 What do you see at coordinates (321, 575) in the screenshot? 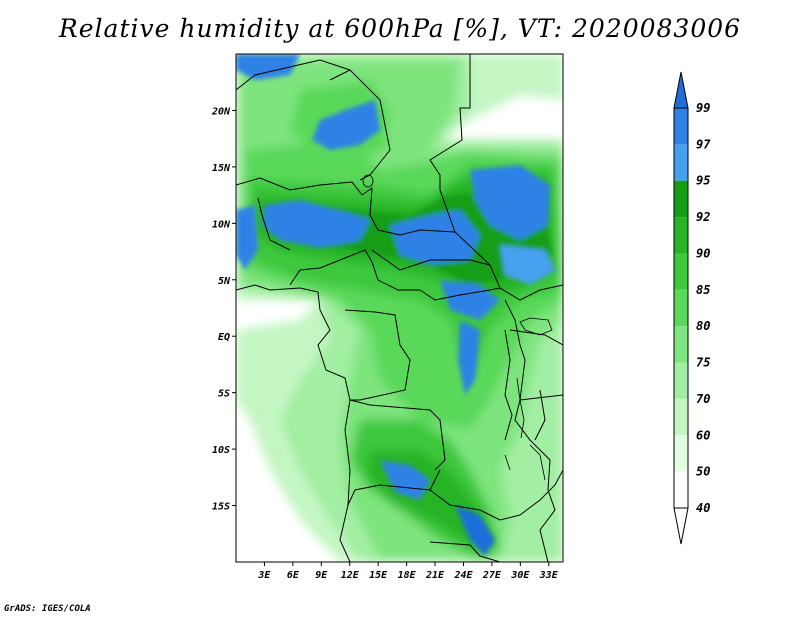
I see `lon-tick-label: 9E` at bounding box center [321, 575].